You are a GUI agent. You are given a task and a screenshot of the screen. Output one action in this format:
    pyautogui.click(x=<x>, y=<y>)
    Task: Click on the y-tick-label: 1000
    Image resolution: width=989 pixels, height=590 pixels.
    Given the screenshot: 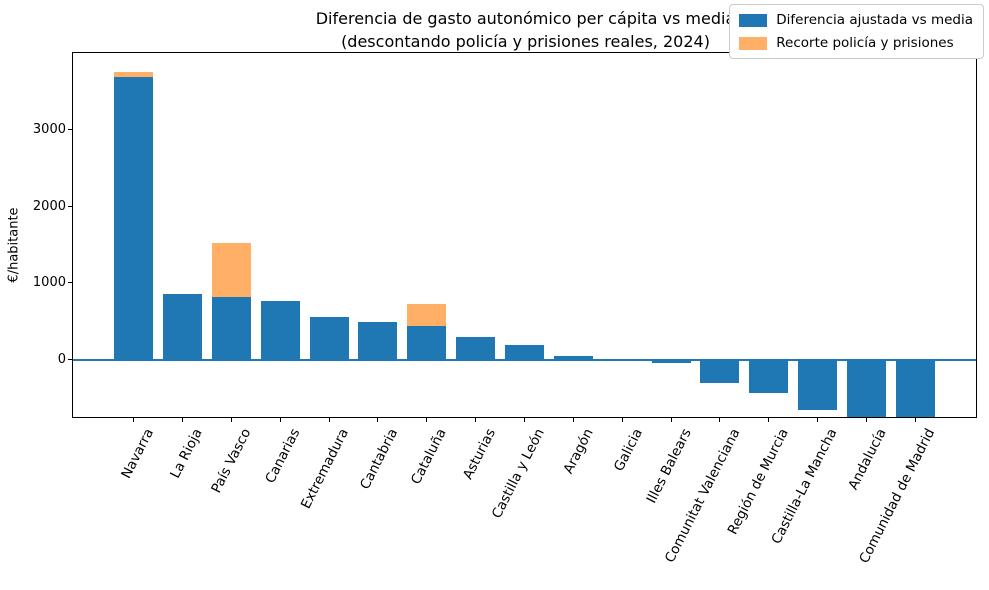 What is the action you would take?
    pyautogui.click(x=49, y=283)
    